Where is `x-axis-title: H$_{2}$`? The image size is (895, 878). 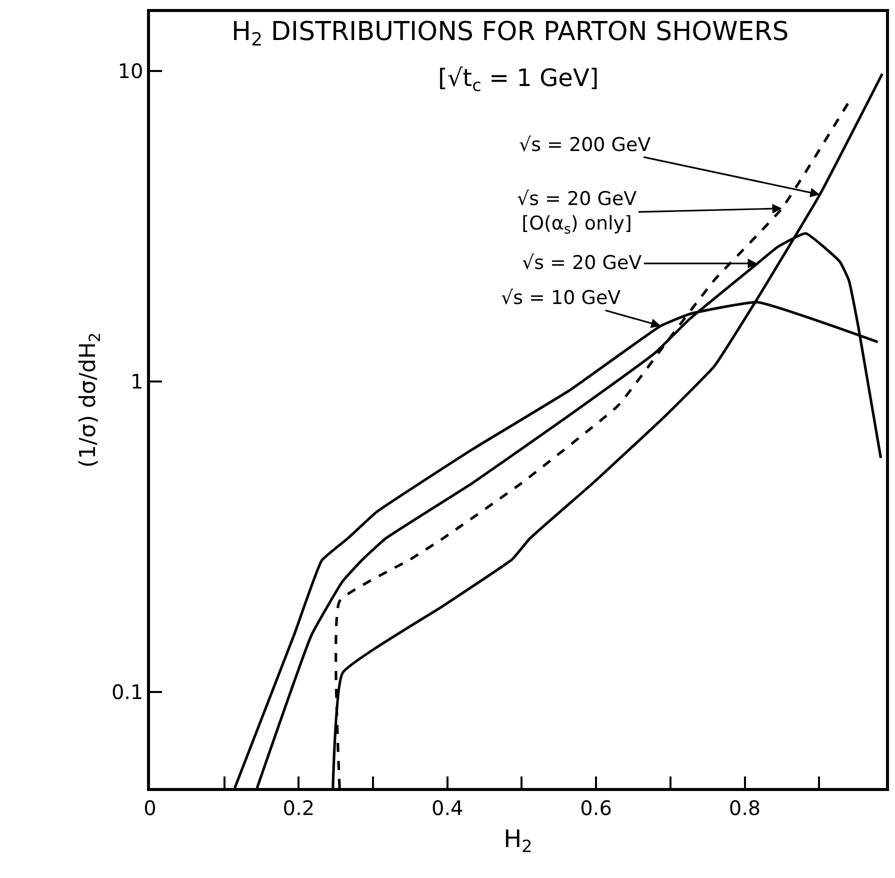 x-axis-title: H$_{2}$ is located at coordinates (518, 840).